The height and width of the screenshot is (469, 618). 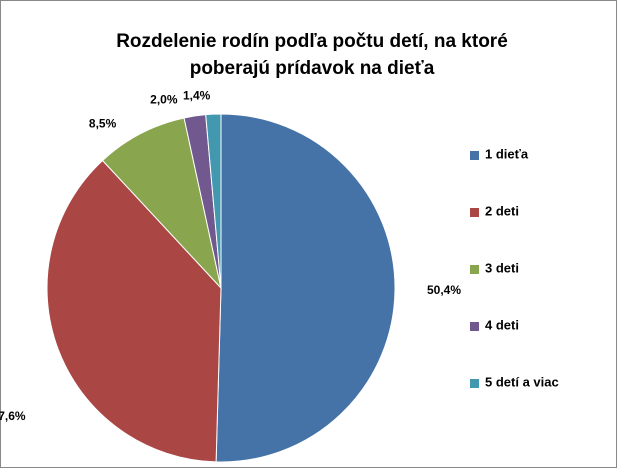 What do you see at coordinates (502, 324) in the screenshot?
I see `legend-label: 4 deti` at bounding box center [502, 324].